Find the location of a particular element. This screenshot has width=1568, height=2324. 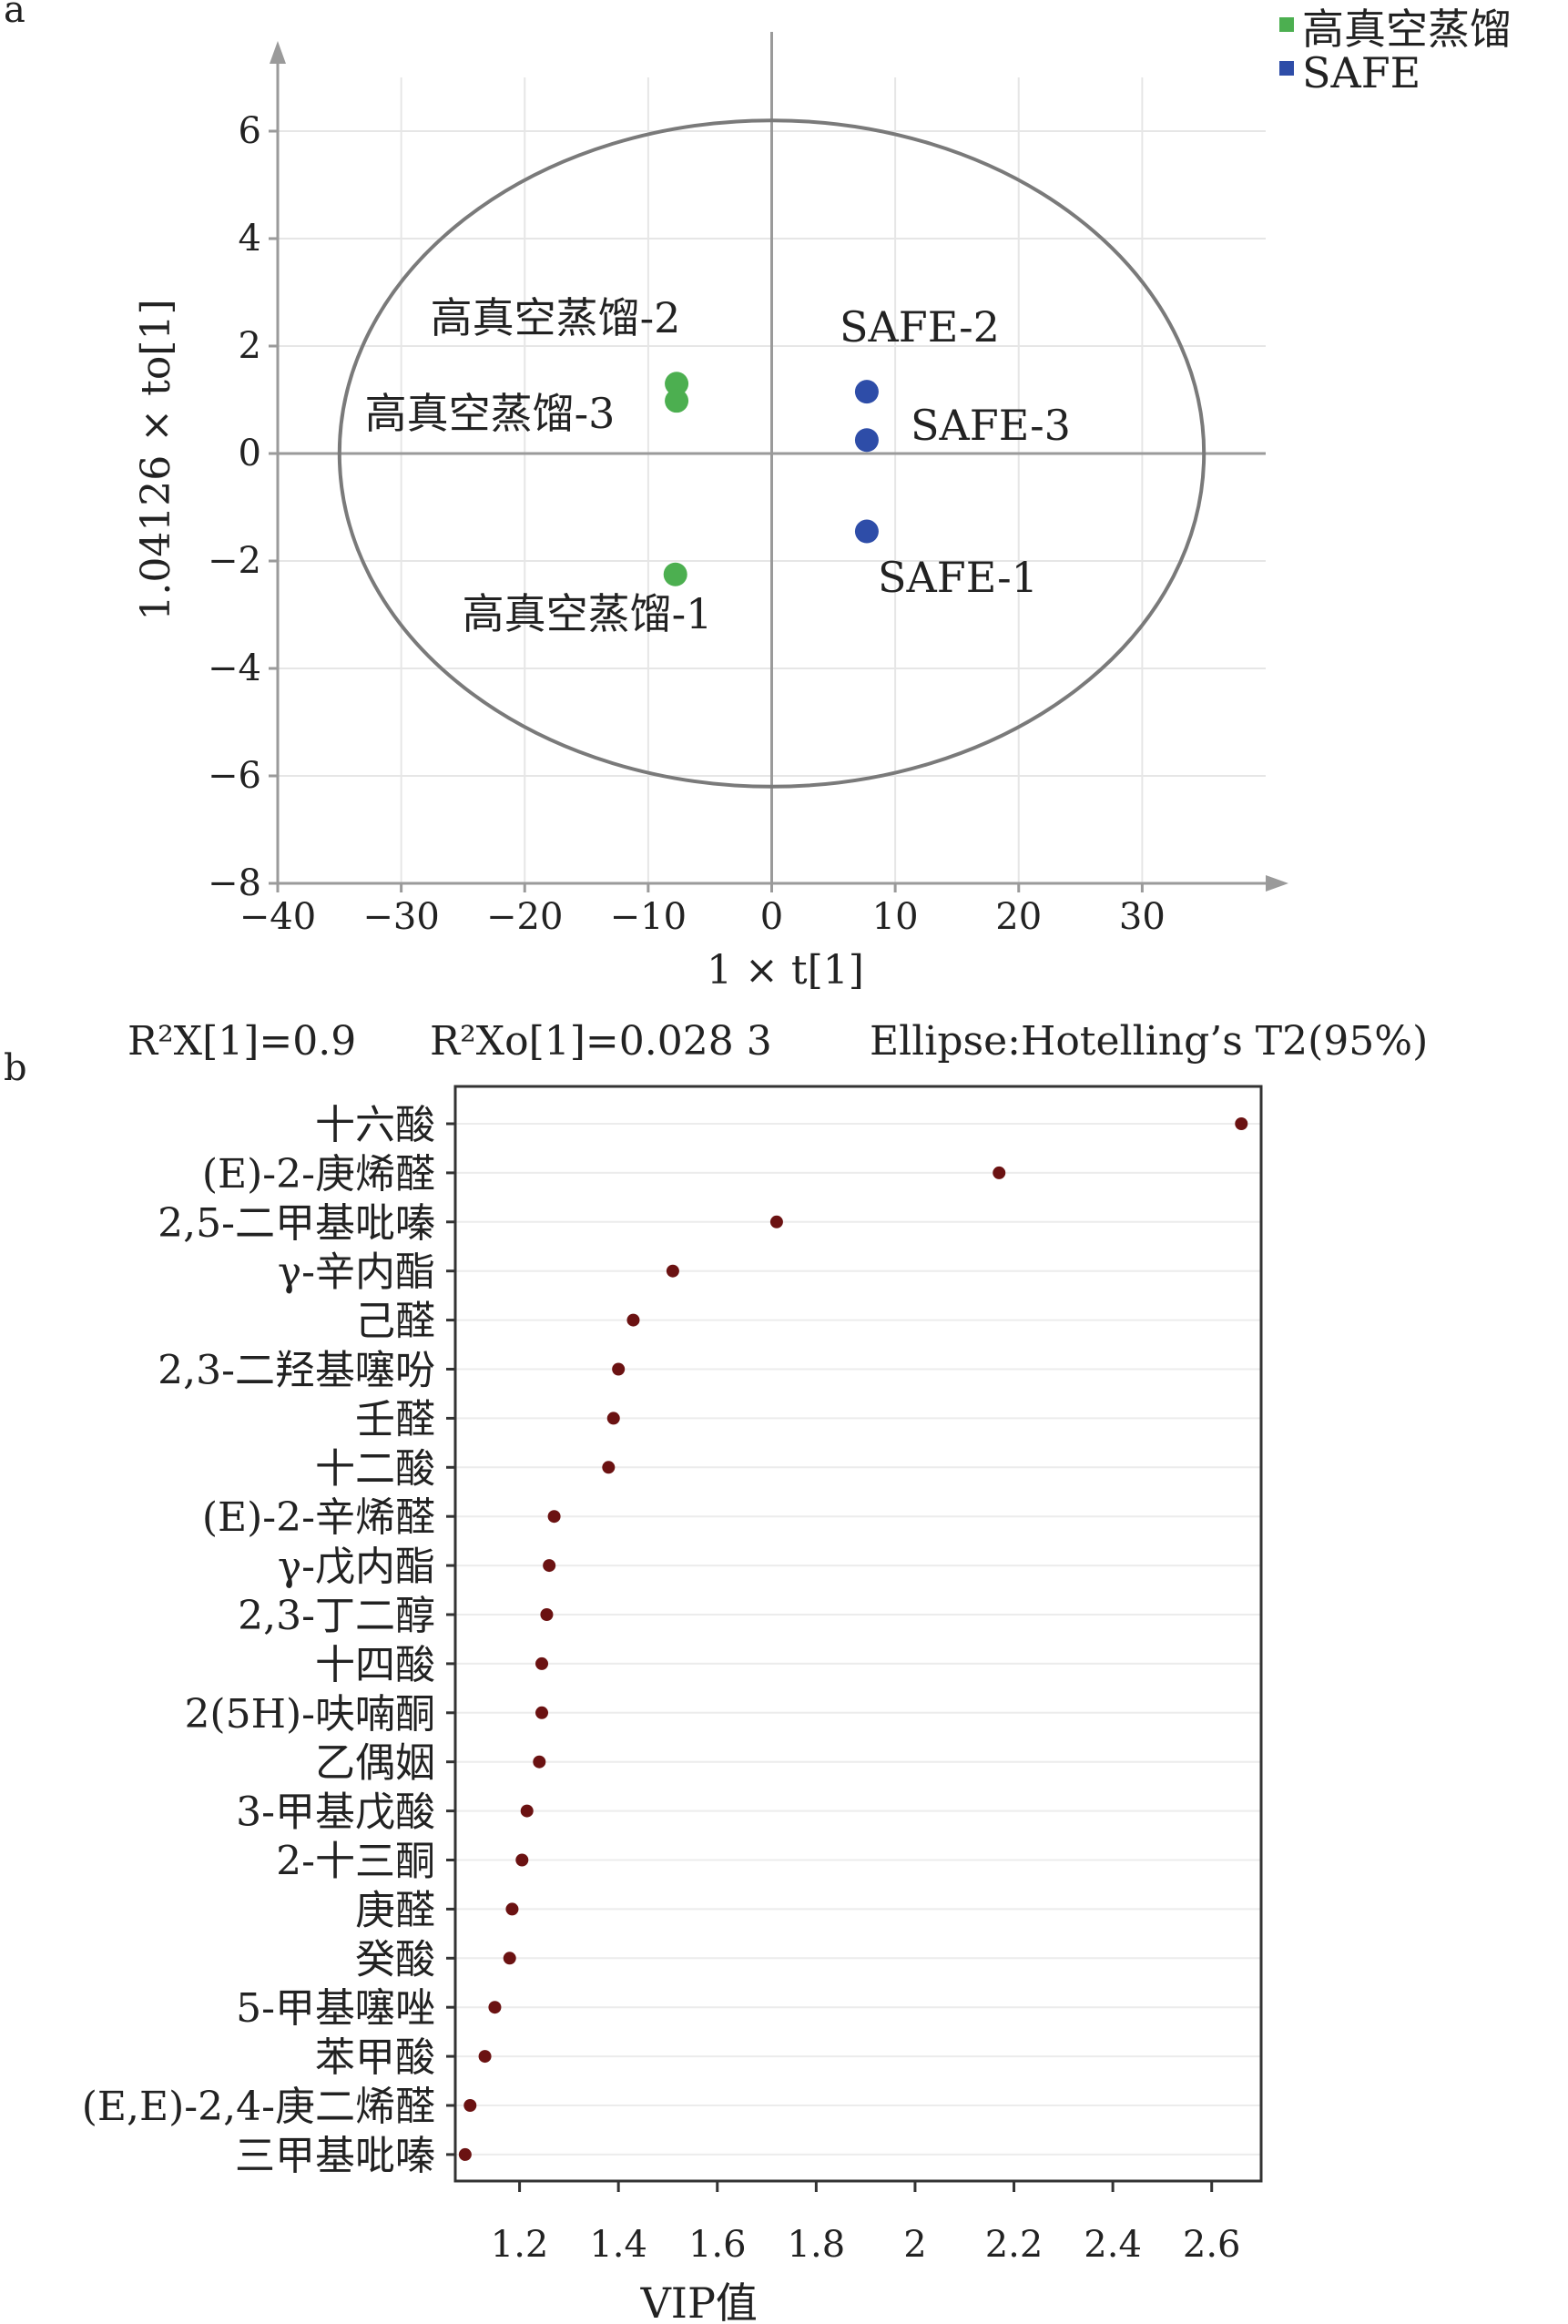

x-tick-label: −40 is located at coordinates (278, 917).